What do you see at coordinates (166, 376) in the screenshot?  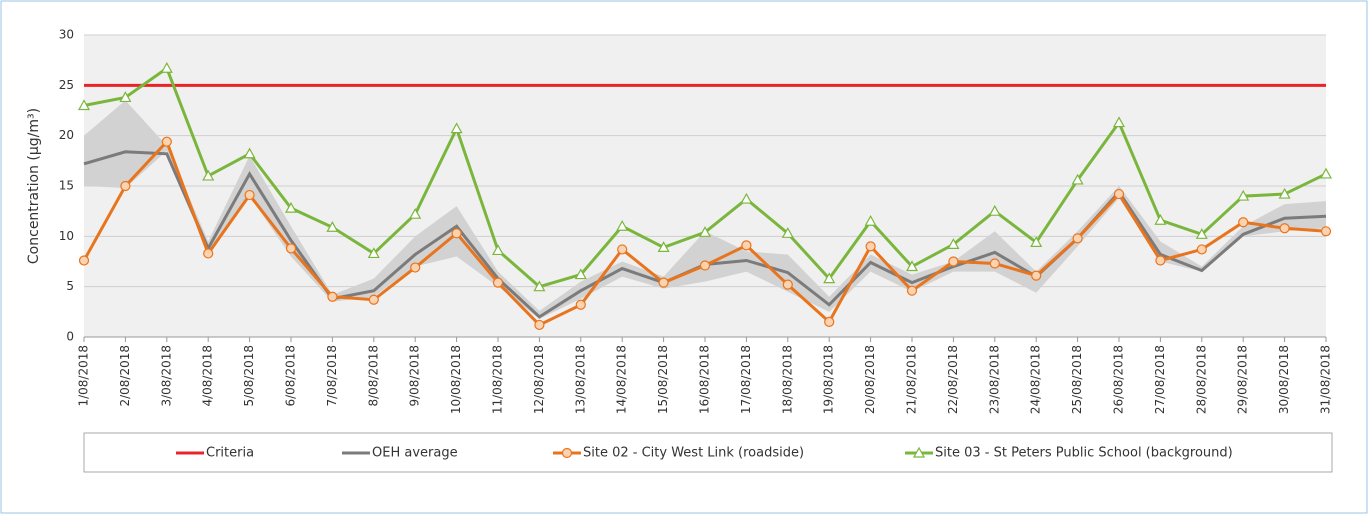 I see `x-tick-label: 3/08/2018` at bounding box center [166, 376].